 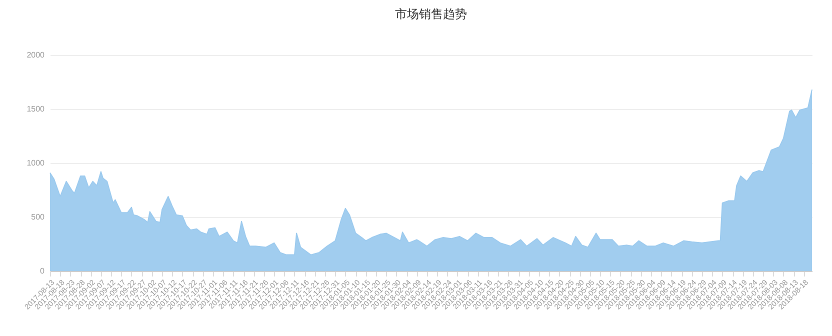 What do you see at coordinates (36, 109) in the screenshot?
I see `y-tick-label: 1500` at bounding box center [36, 109].